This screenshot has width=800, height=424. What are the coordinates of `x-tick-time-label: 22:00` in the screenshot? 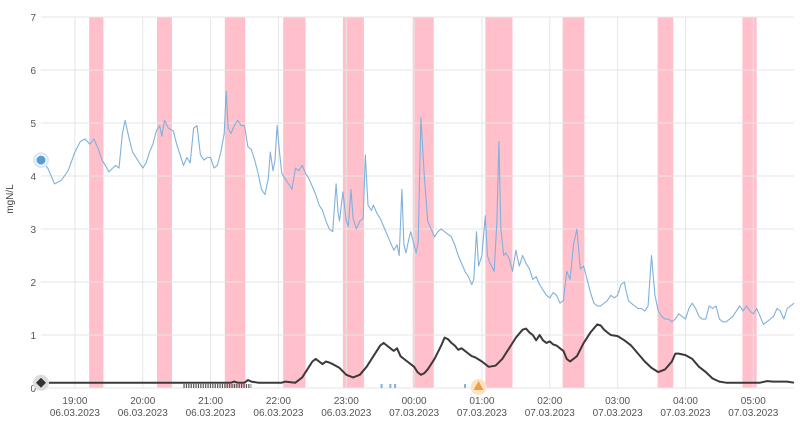 It's located at (278, 401).